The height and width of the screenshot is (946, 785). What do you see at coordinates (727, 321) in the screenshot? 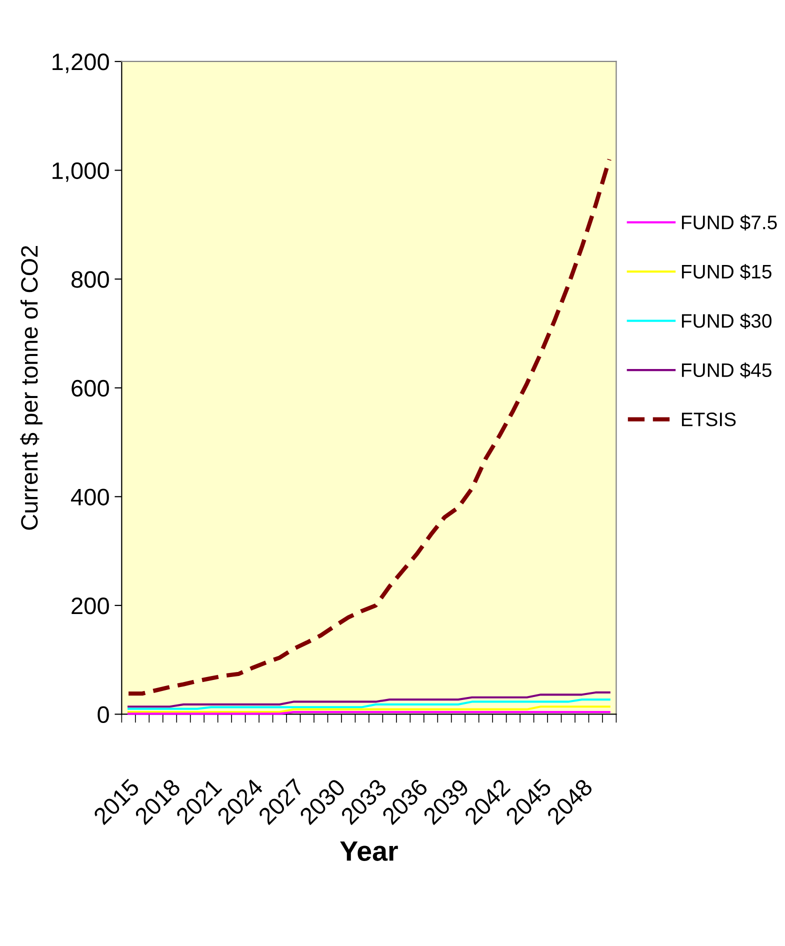
I see `legend-label: FUND $30` at bounding box center [727, 321].